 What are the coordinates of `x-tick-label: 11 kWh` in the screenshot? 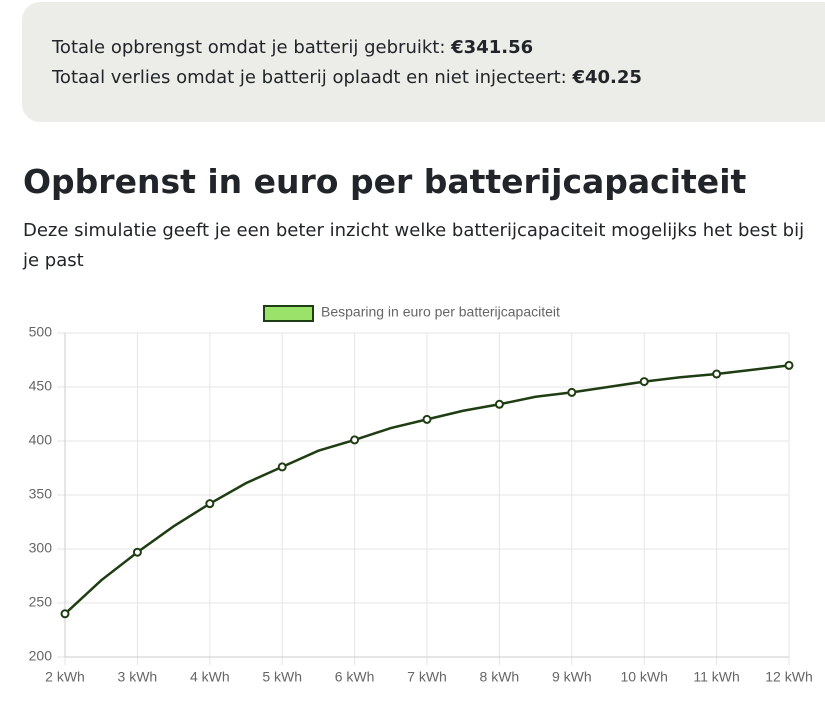 It's located at (716, 677).